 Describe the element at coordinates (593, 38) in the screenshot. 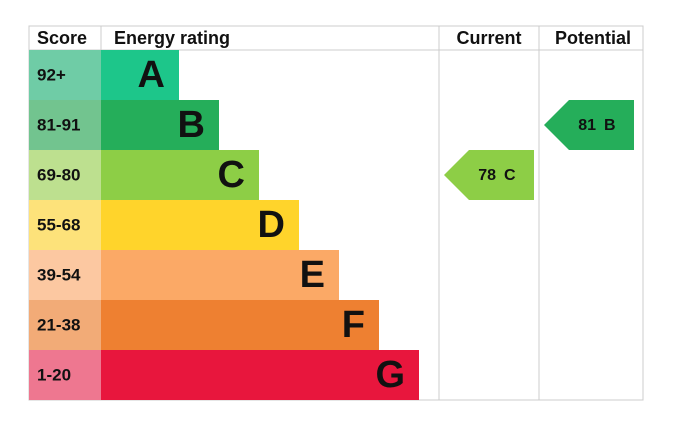

I see `header-potential: Potential` at that location.